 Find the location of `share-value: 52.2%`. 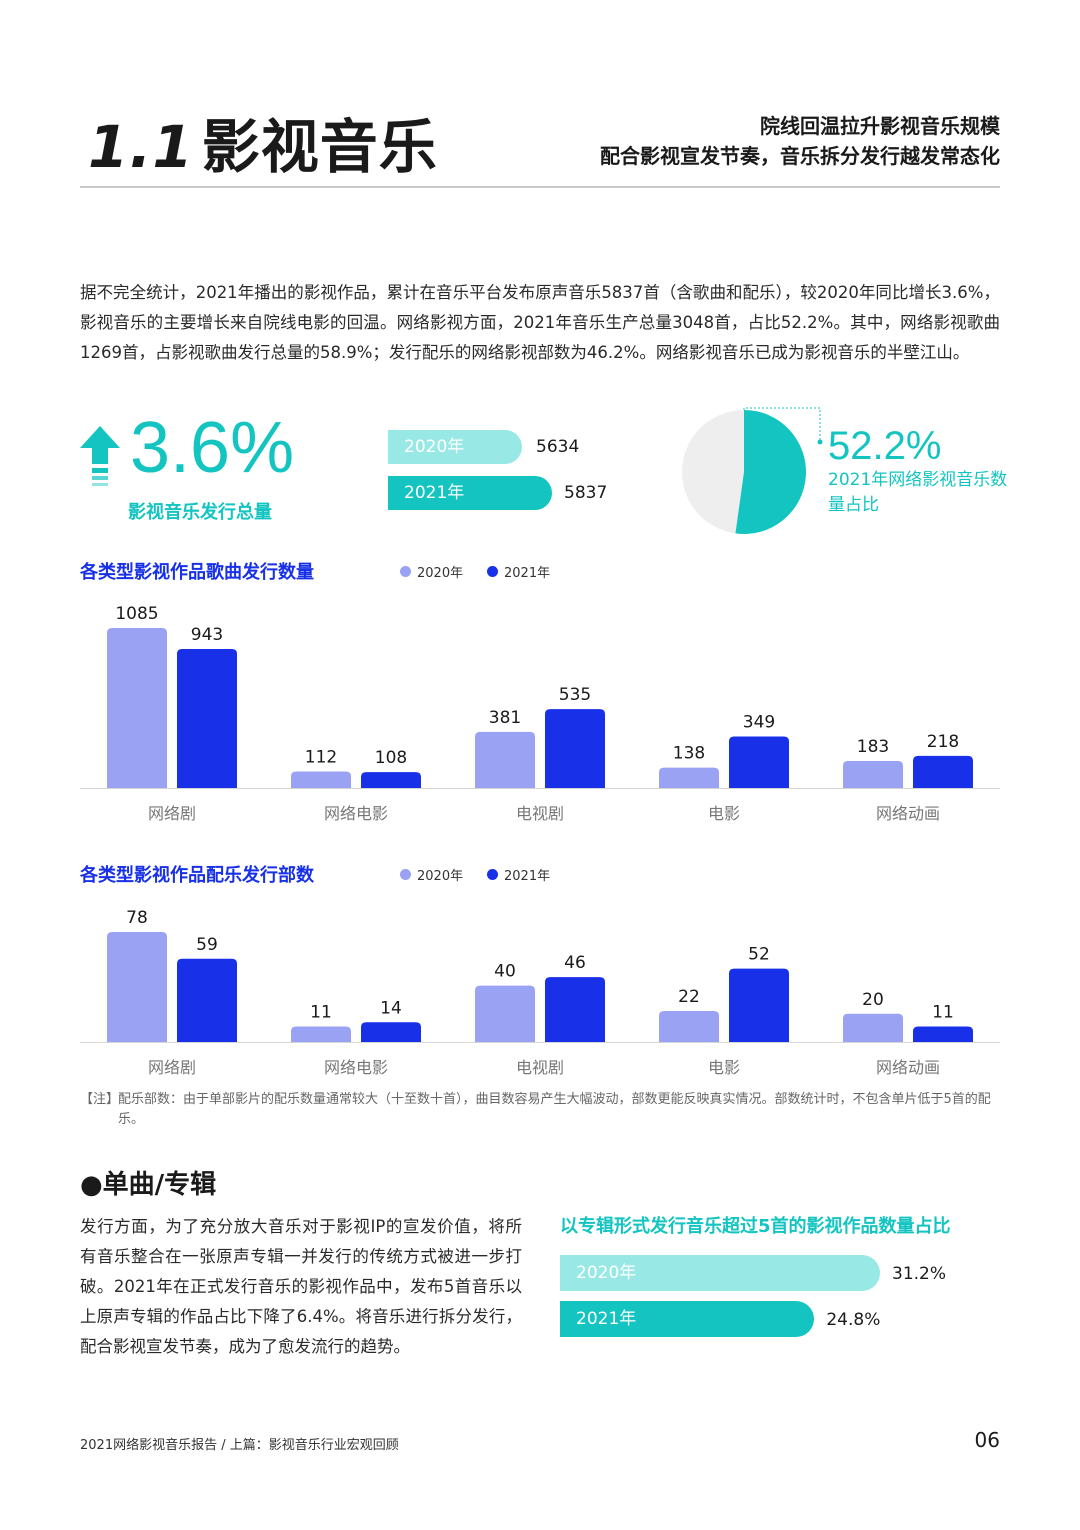

share-value: 52.2% is located at coordinates (885, 446).